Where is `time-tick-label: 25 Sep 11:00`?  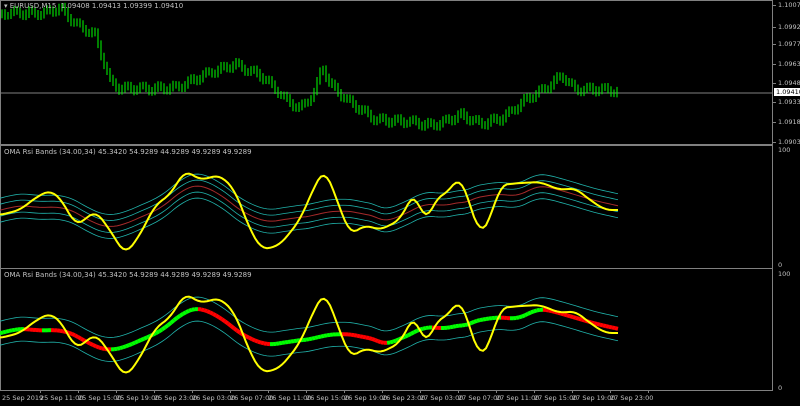 time-tick-label: 25 Sep 11:00 is located at coordinates (62, 398).